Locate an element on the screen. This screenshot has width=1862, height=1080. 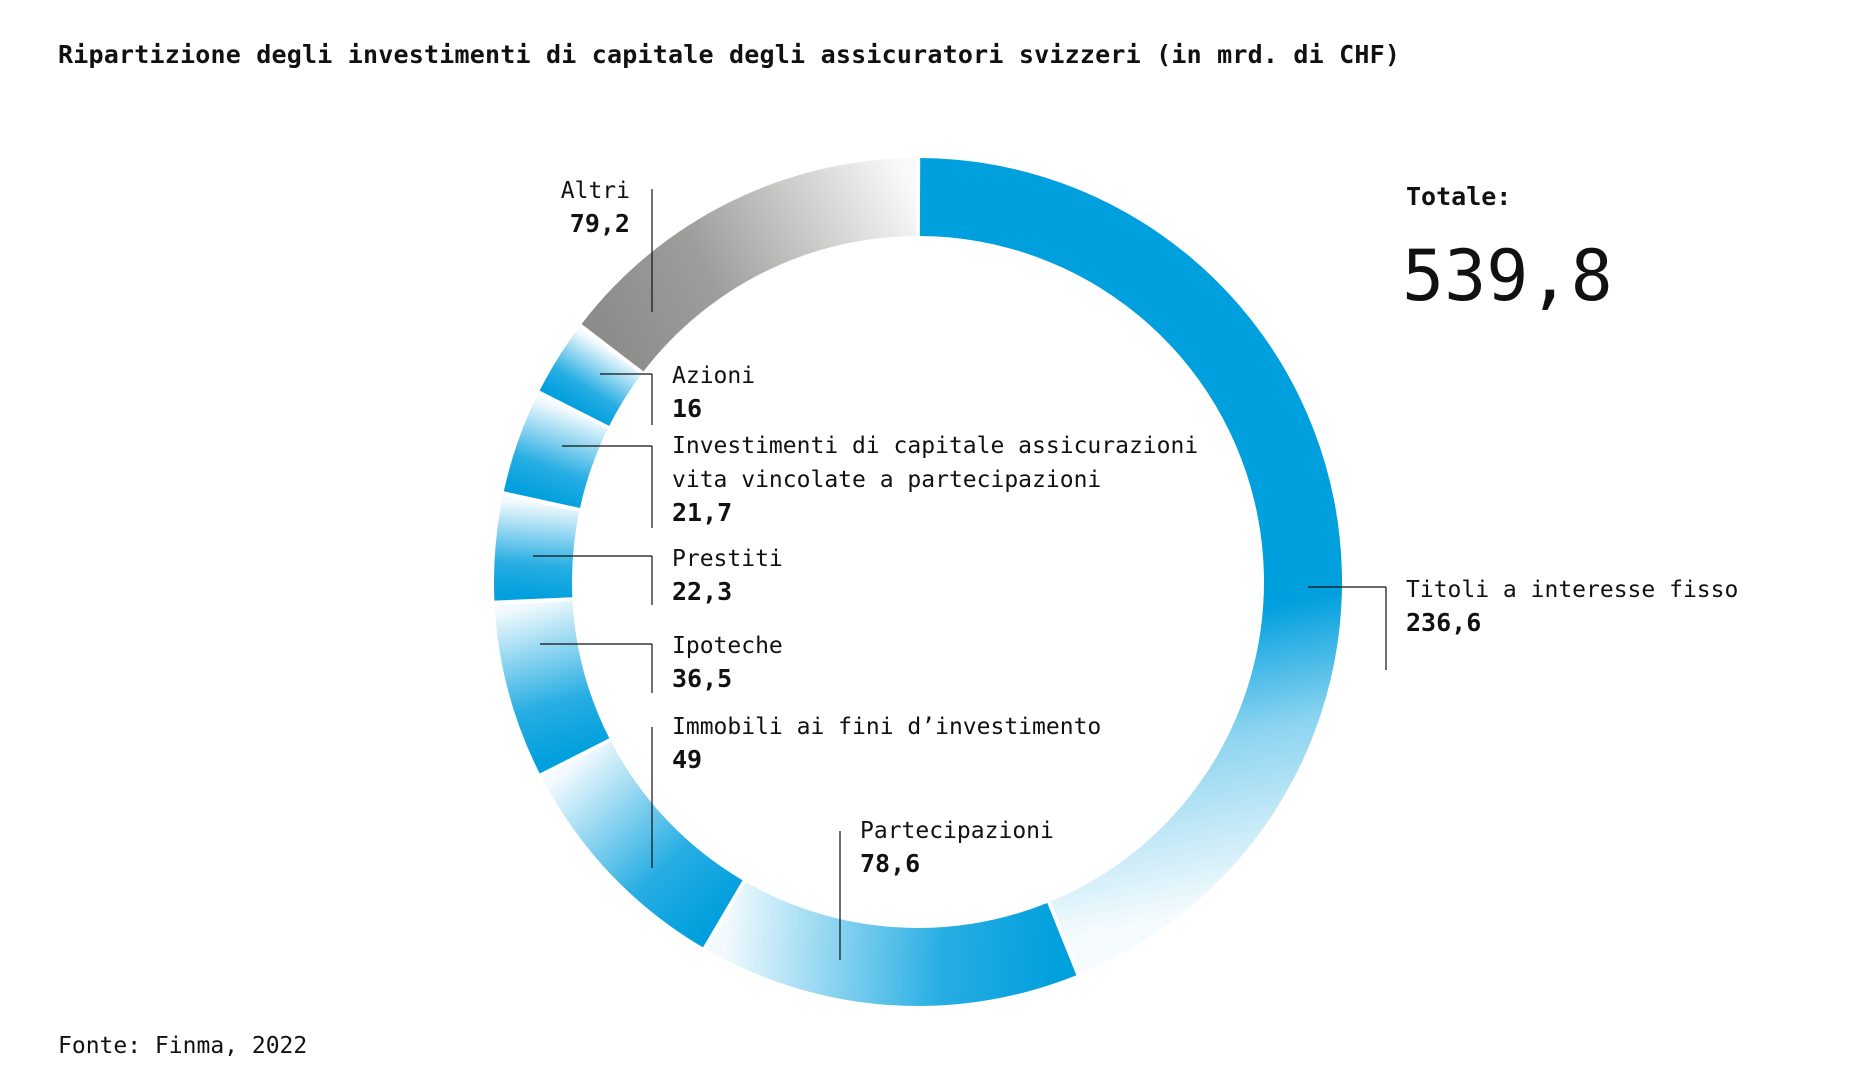
slice-label-immobili-ai-fini-d-investimento: Immobili ai fini d’investimento is located at coordinates (886, 727).